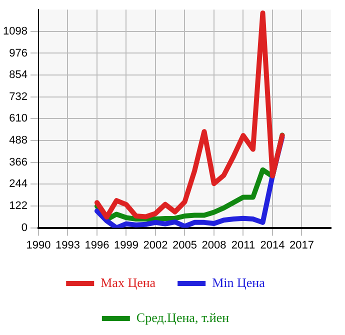  Describe the element at coordinates (24, 228) in the screenshot. I see `y-tick-label: 0` at that location.